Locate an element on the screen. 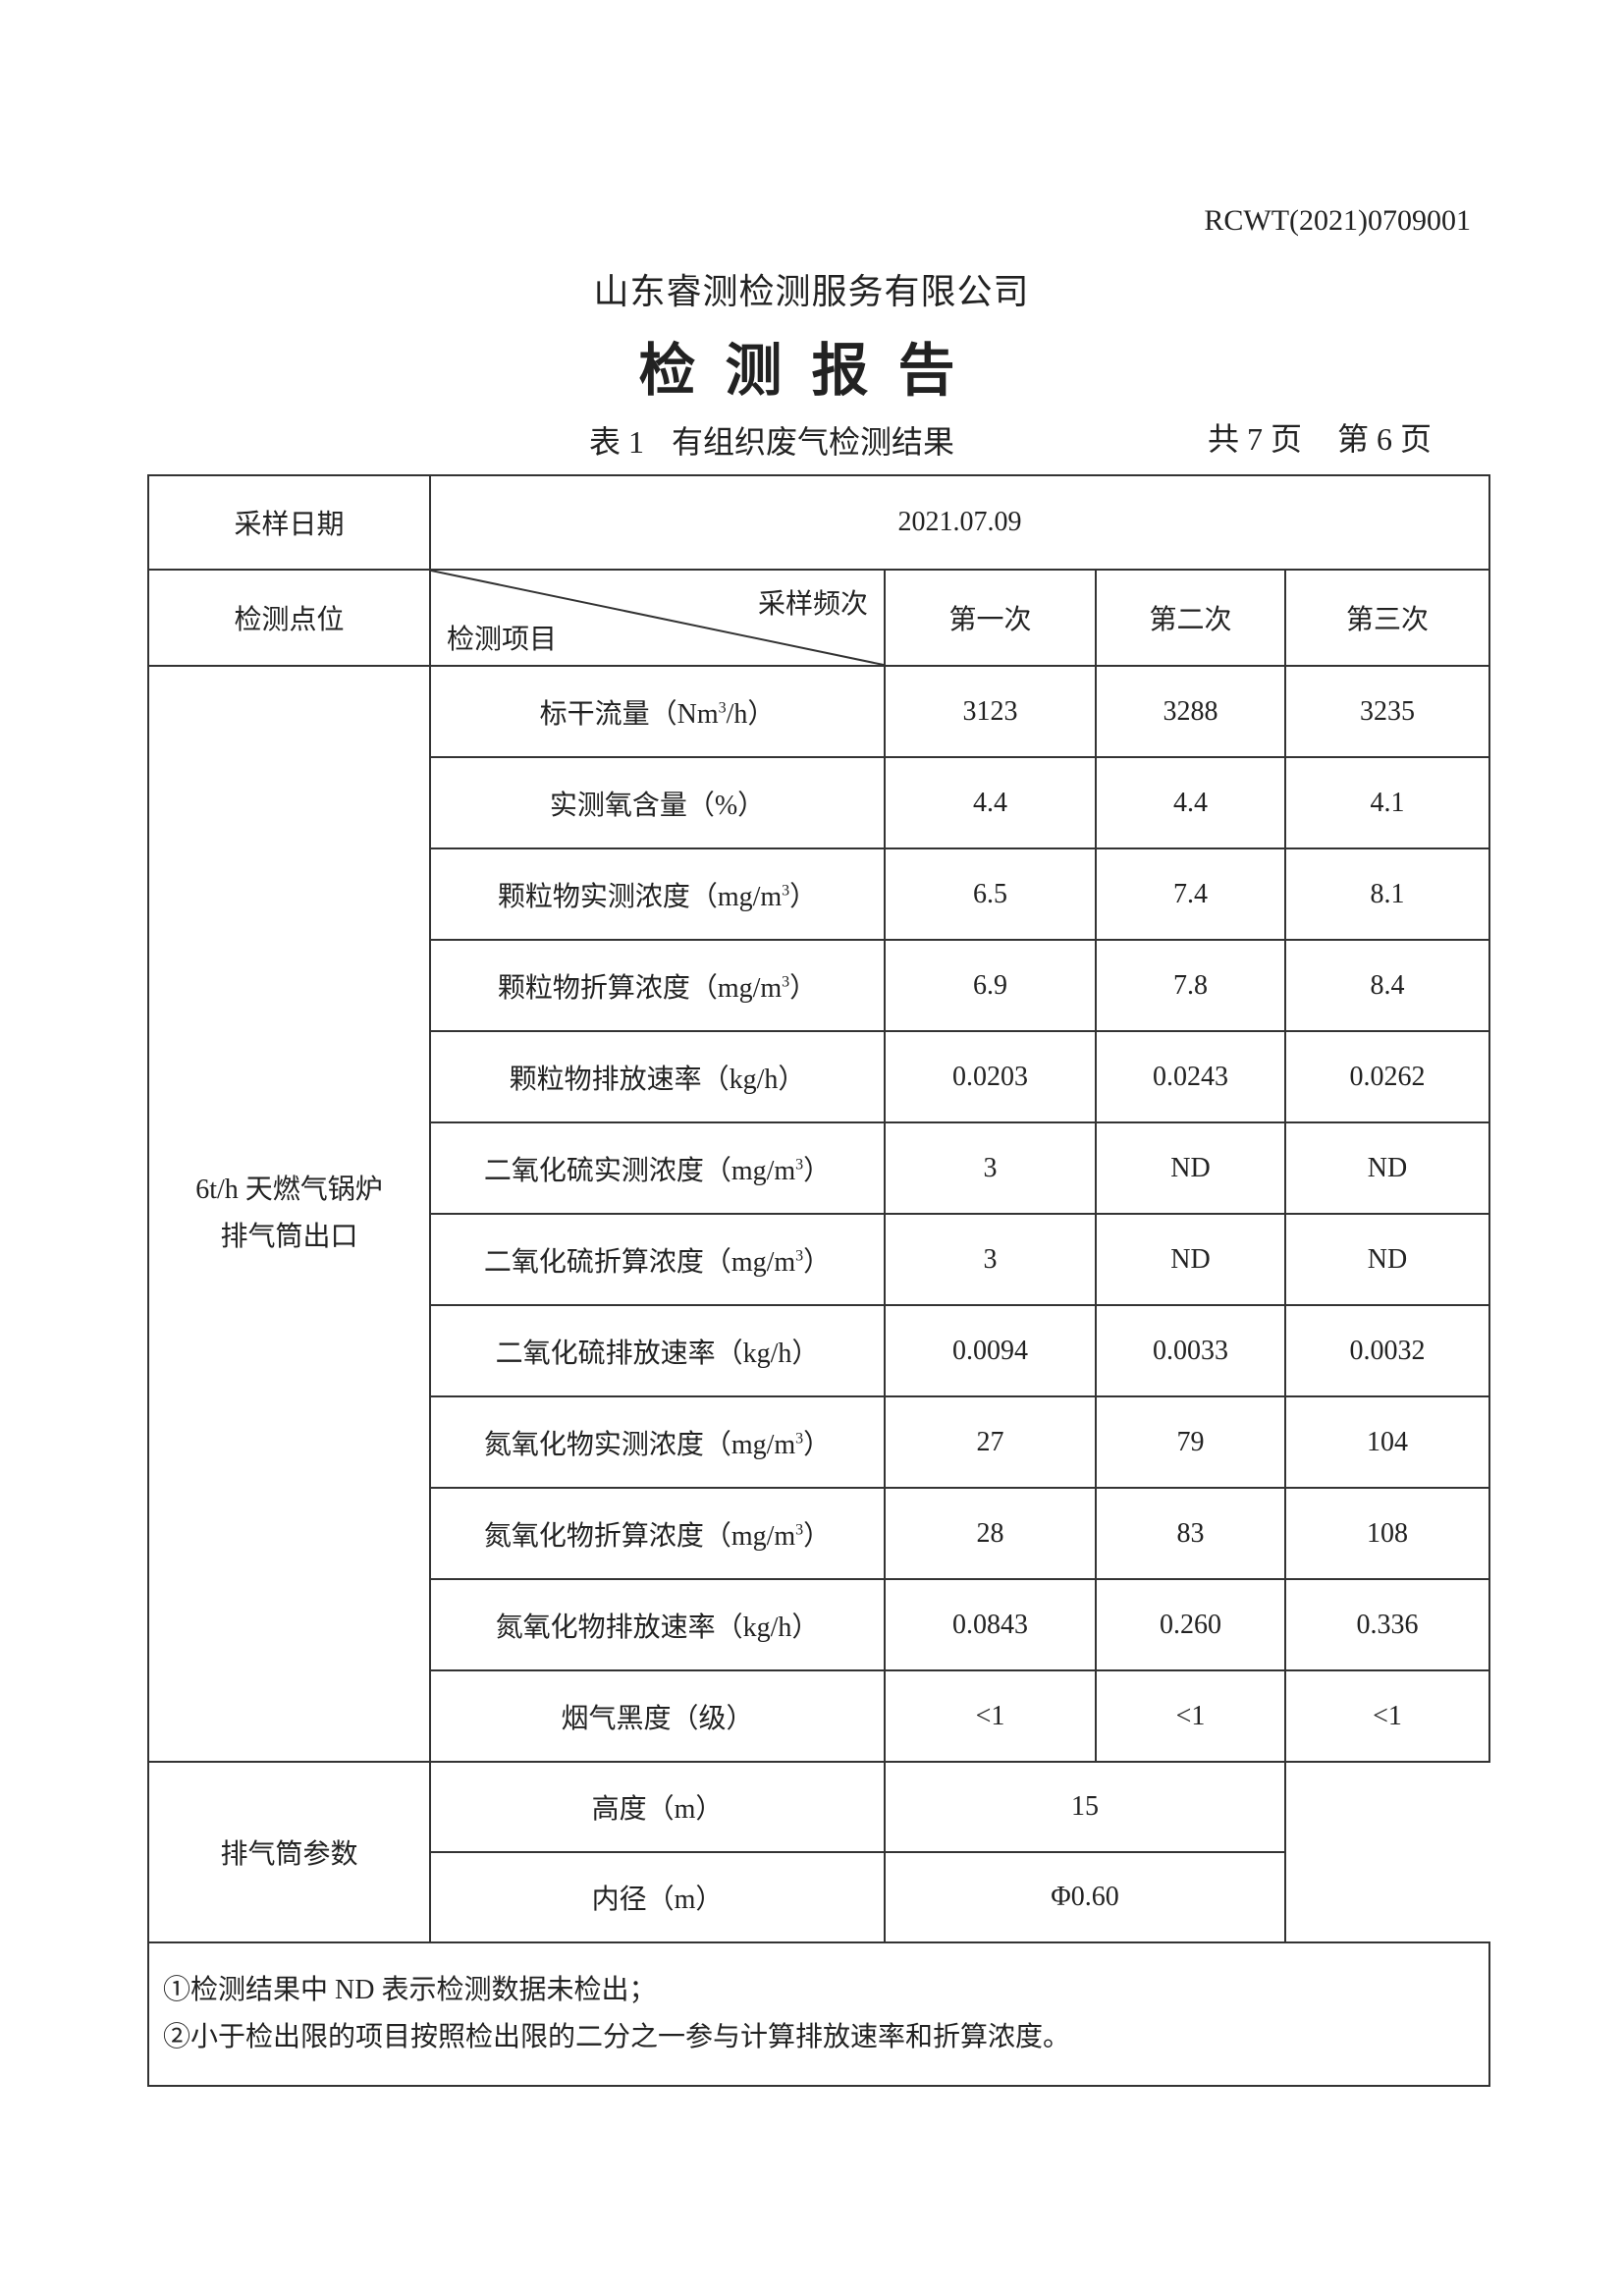 The height and width of the screenshot is (2296, 1623). table-row: 颗粒物排放速率（kg/h） 0.0203 0.0243 0.0262 is located at coordinates (819, 1076).